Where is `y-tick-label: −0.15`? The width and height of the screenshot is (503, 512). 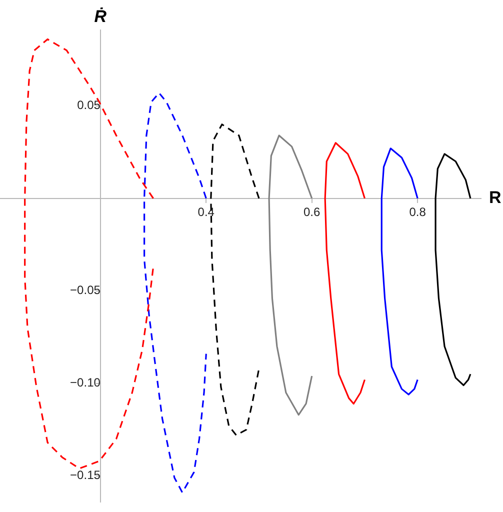
y-tick-label: −0.15 is located at coordinates (85, 475).